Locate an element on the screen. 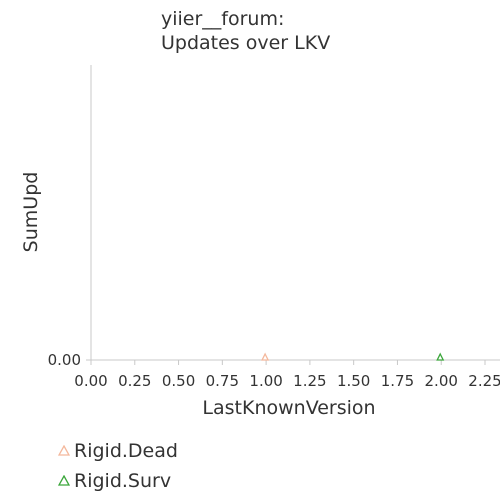 Image resolution: width=500 pixels, height=500 pixels. y-axis-ticks: 0.00 is located at coordinates (69, 360).